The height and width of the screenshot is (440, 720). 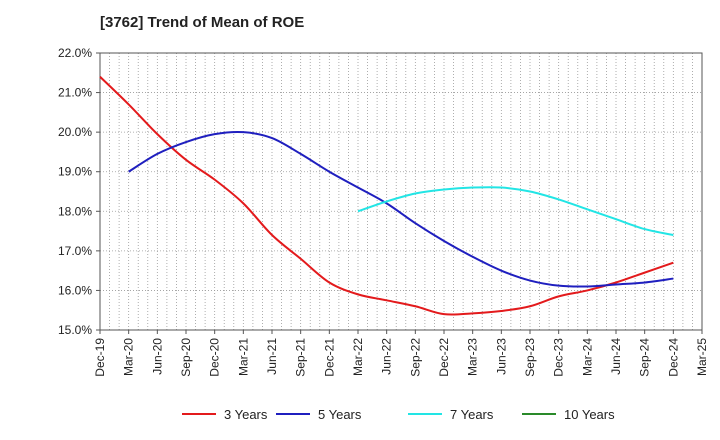 What do you see at coordinates (473, 357) in the screenshot?
I see `x-tick-label: Mar-23` at bounding box center [473, 357].